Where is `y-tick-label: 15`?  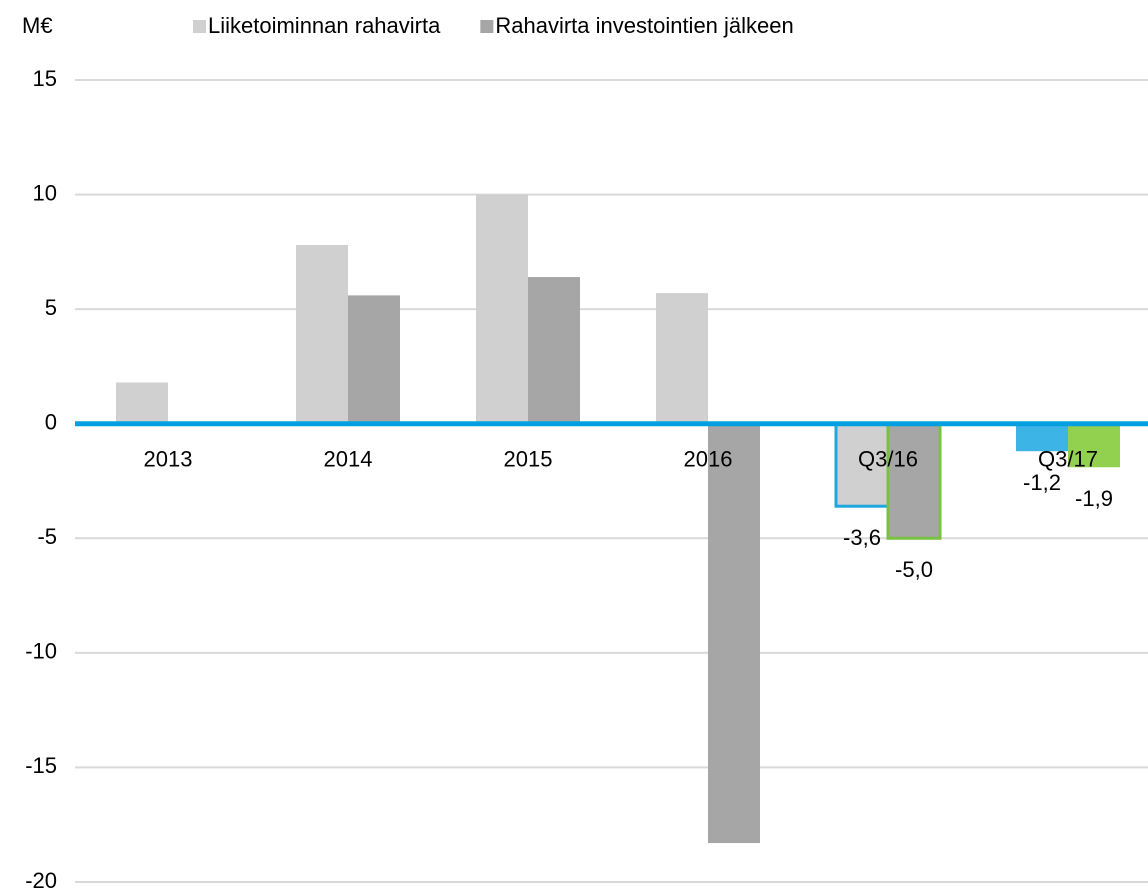
y-tick-label: 15 is located at coordinates (45, 78).